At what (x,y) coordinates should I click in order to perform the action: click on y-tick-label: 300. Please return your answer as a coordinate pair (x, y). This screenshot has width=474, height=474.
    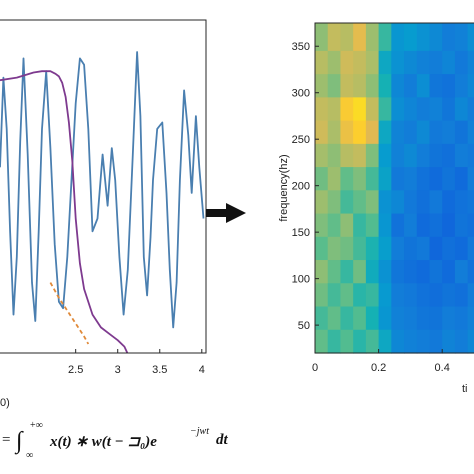
    Looking at the image, I should click on (301, 94).